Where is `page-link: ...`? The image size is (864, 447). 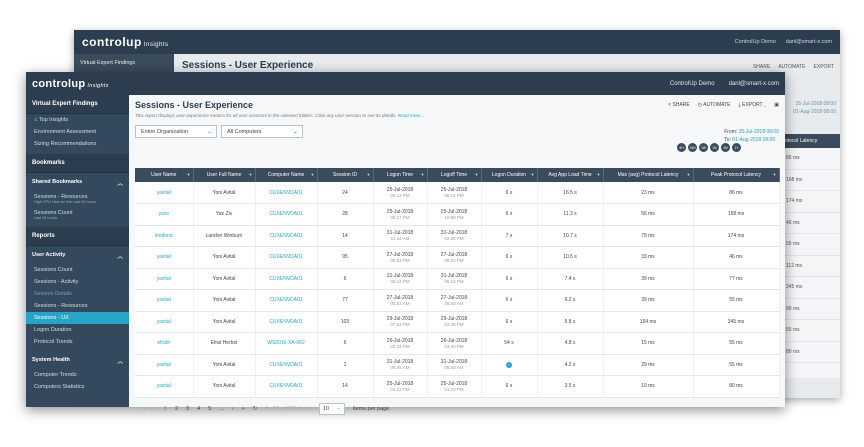
page-link: ... is located at coordinates (221, 409).